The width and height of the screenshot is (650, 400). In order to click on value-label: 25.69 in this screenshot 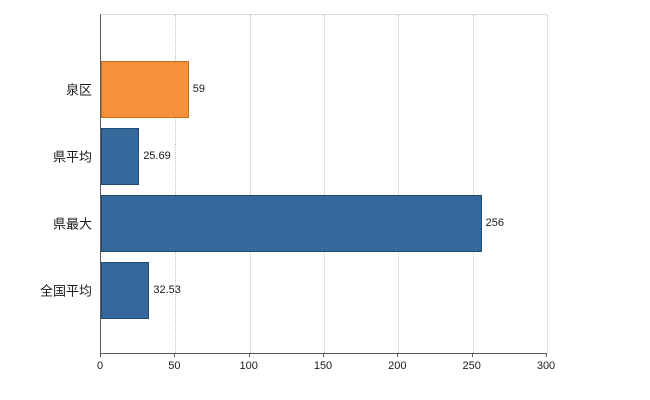, I will do `click(157, 155)`.